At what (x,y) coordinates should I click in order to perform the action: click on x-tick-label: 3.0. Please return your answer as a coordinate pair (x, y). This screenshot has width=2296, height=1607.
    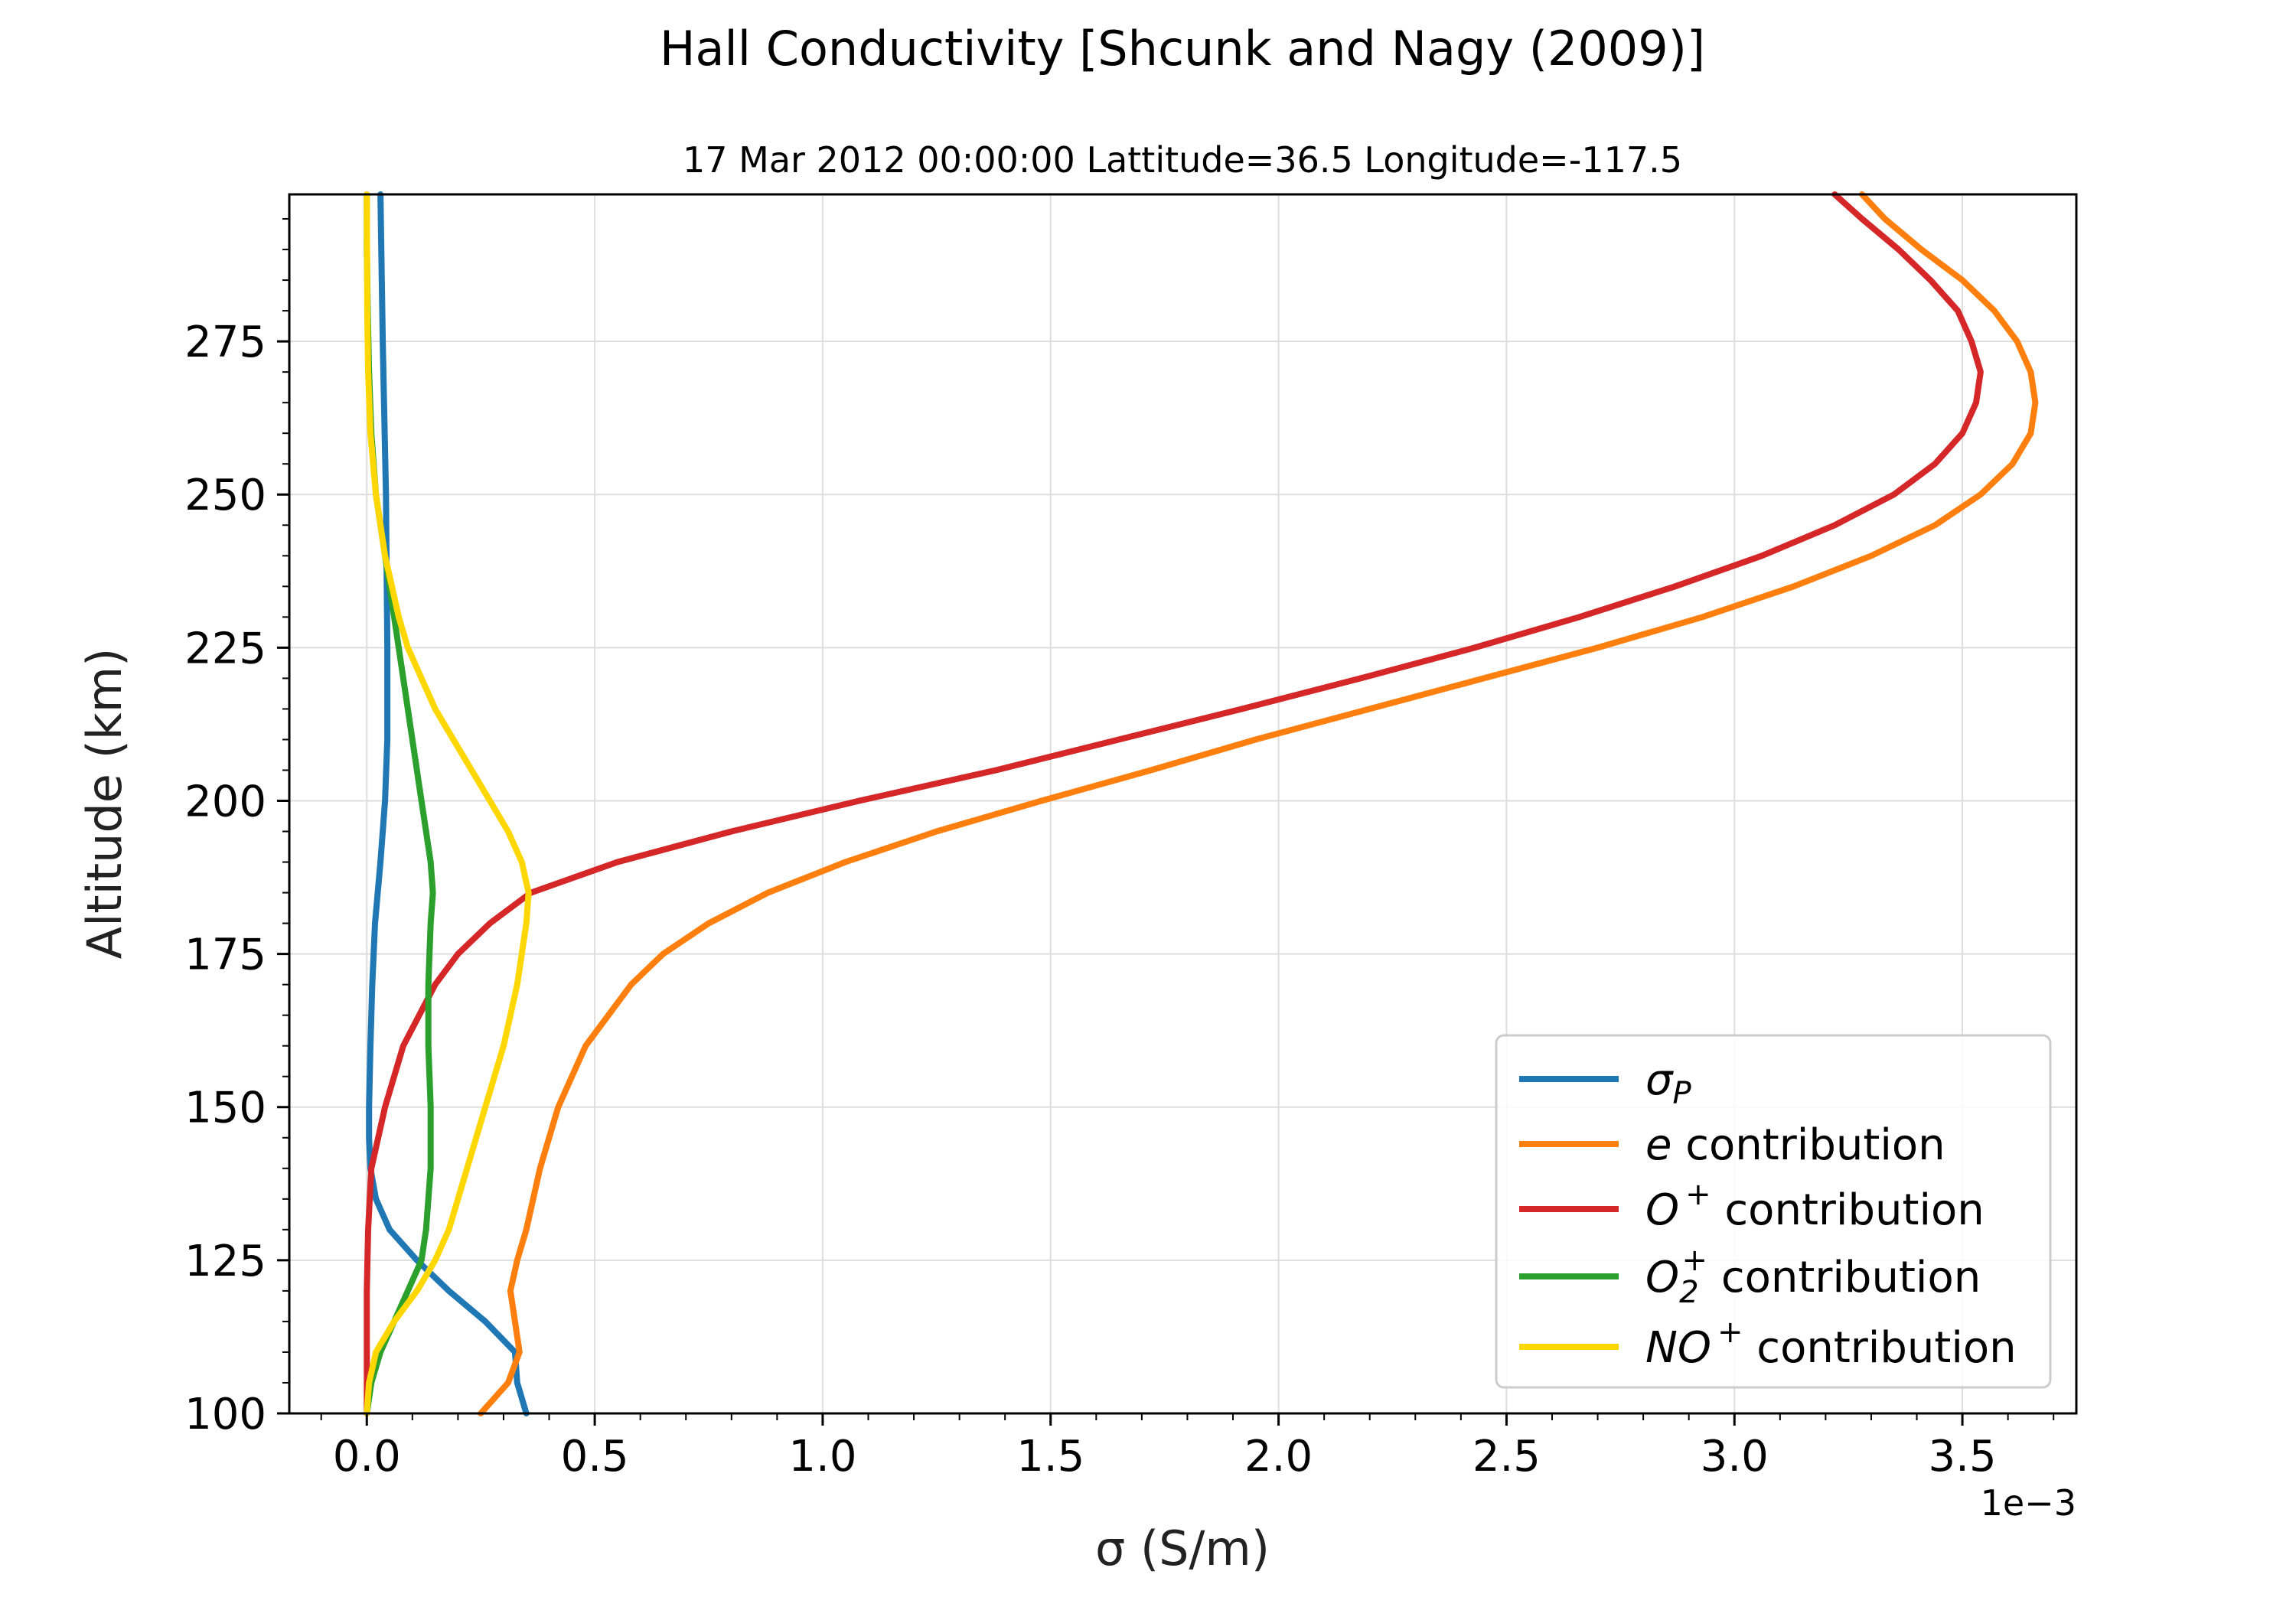
    Looking at the image, I should click on (1735, 1457).